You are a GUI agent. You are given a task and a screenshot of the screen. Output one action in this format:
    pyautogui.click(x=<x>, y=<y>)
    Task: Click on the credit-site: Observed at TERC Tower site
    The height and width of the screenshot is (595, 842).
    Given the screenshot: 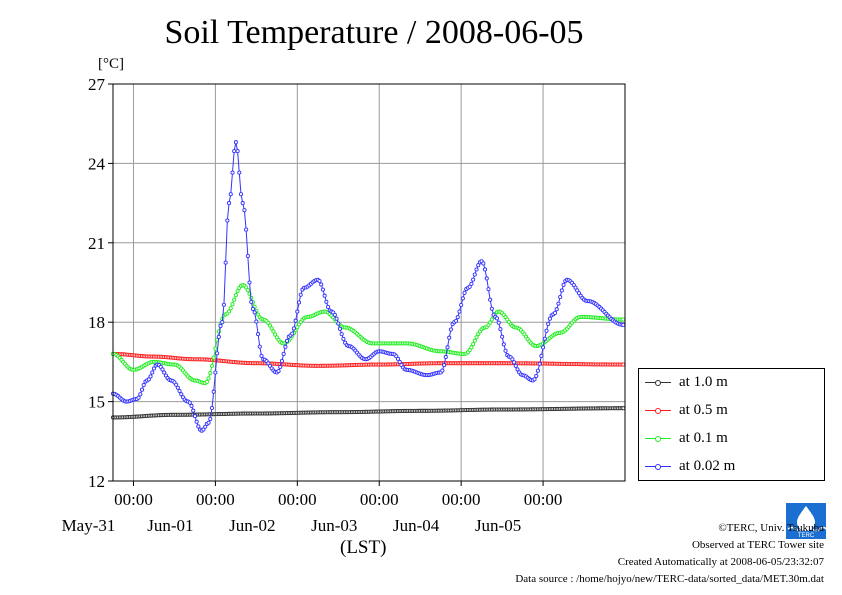 What is the action you would take?
    pyautogui.click(x=757, y=545)
    